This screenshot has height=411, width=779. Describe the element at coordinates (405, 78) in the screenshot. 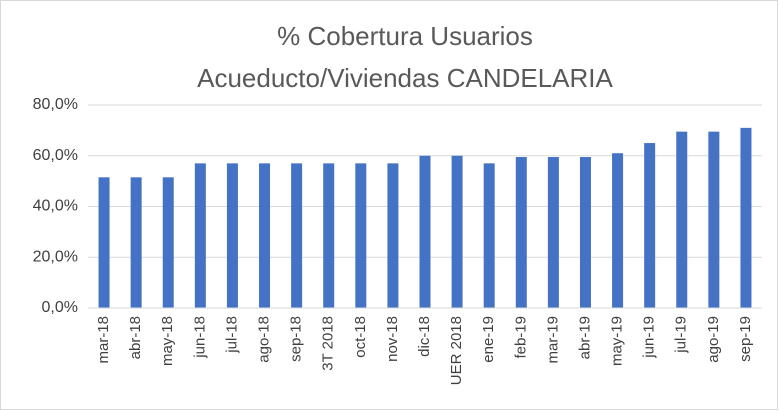

I see `chart-title: Acueducto/Viviendas CANDELARIA` at that location.